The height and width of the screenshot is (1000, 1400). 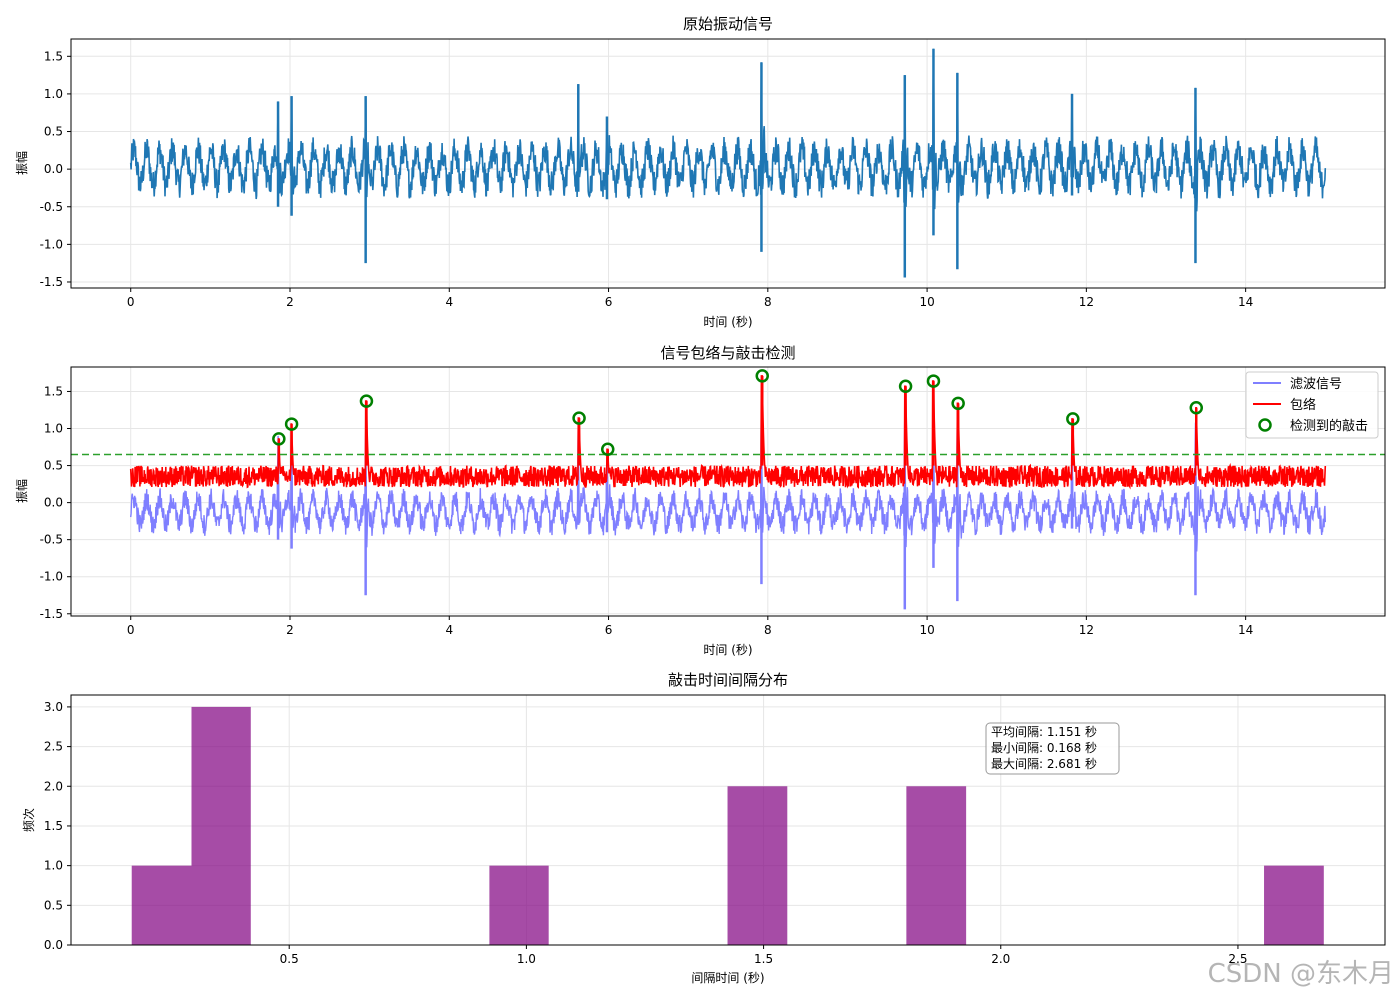 I want to click on legend-swatch-detected, so click(x=1265, y=425).